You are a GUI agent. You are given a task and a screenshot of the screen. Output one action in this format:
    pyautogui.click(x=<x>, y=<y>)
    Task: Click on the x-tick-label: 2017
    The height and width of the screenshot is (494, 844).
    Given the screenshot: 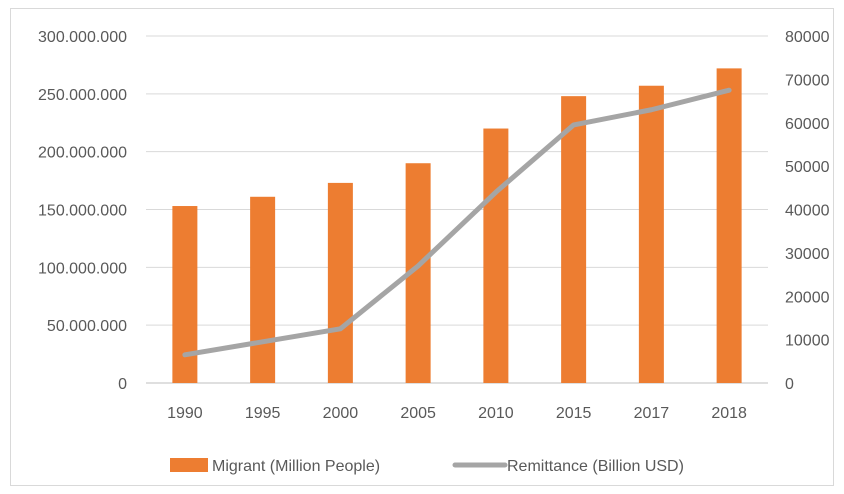 What is the action you would take?
    pyautogui.click(x=652, y=413)
    